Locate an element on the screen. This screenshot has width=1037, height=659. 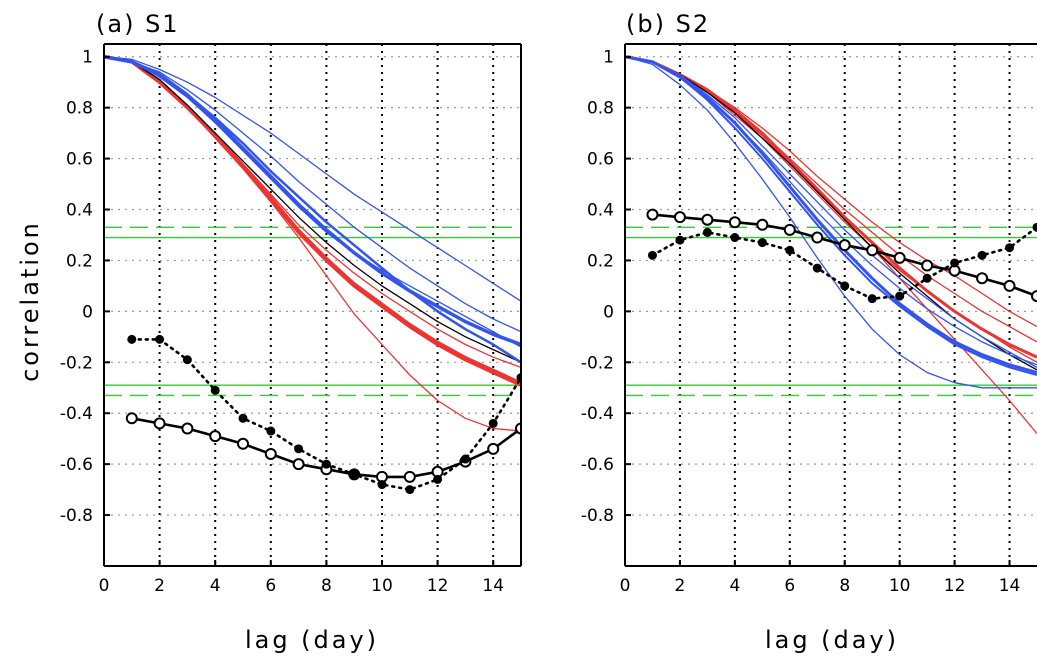
y-tick-label: 0.8 is located at coordinates (79, 109).